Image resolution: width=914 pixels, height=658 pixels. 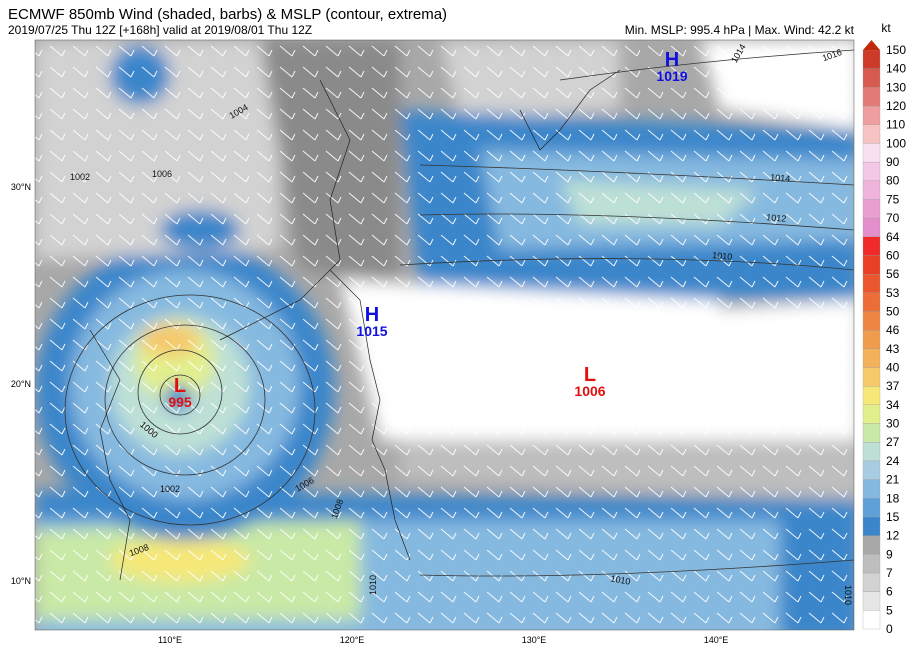 What do you see at coordinates (893, 162) in the screenshot?
I see `colorbar-label: 90` at bounding box center [893, 162].